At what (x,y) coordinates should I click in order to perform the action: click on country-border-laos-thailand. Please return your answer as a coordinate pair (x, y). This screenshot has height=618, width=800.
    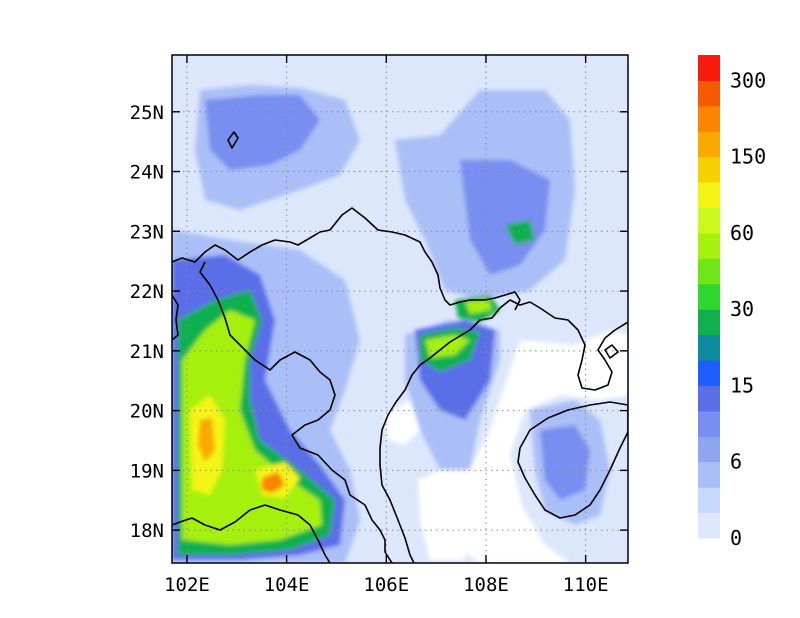
    Looking at the image, I should click on (251, 533).